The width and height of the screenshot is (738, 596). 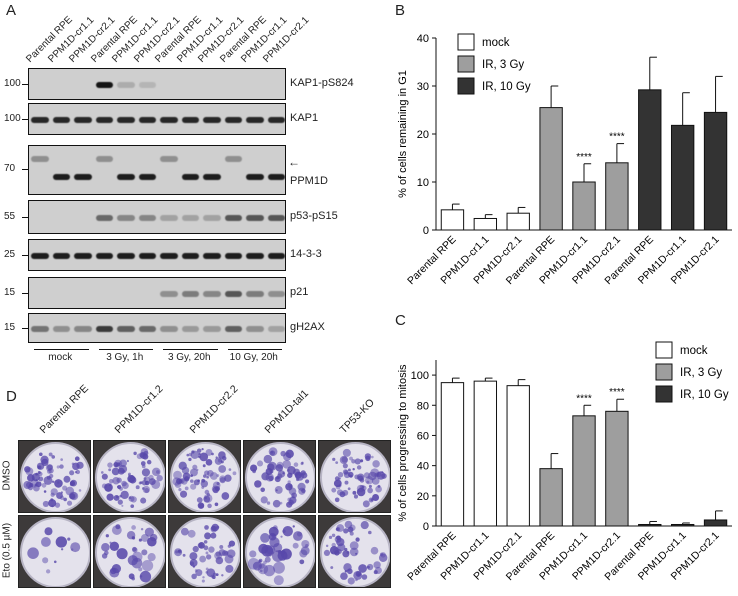 I want to click on y-tick-label: 60, so click(x=423, y=436).